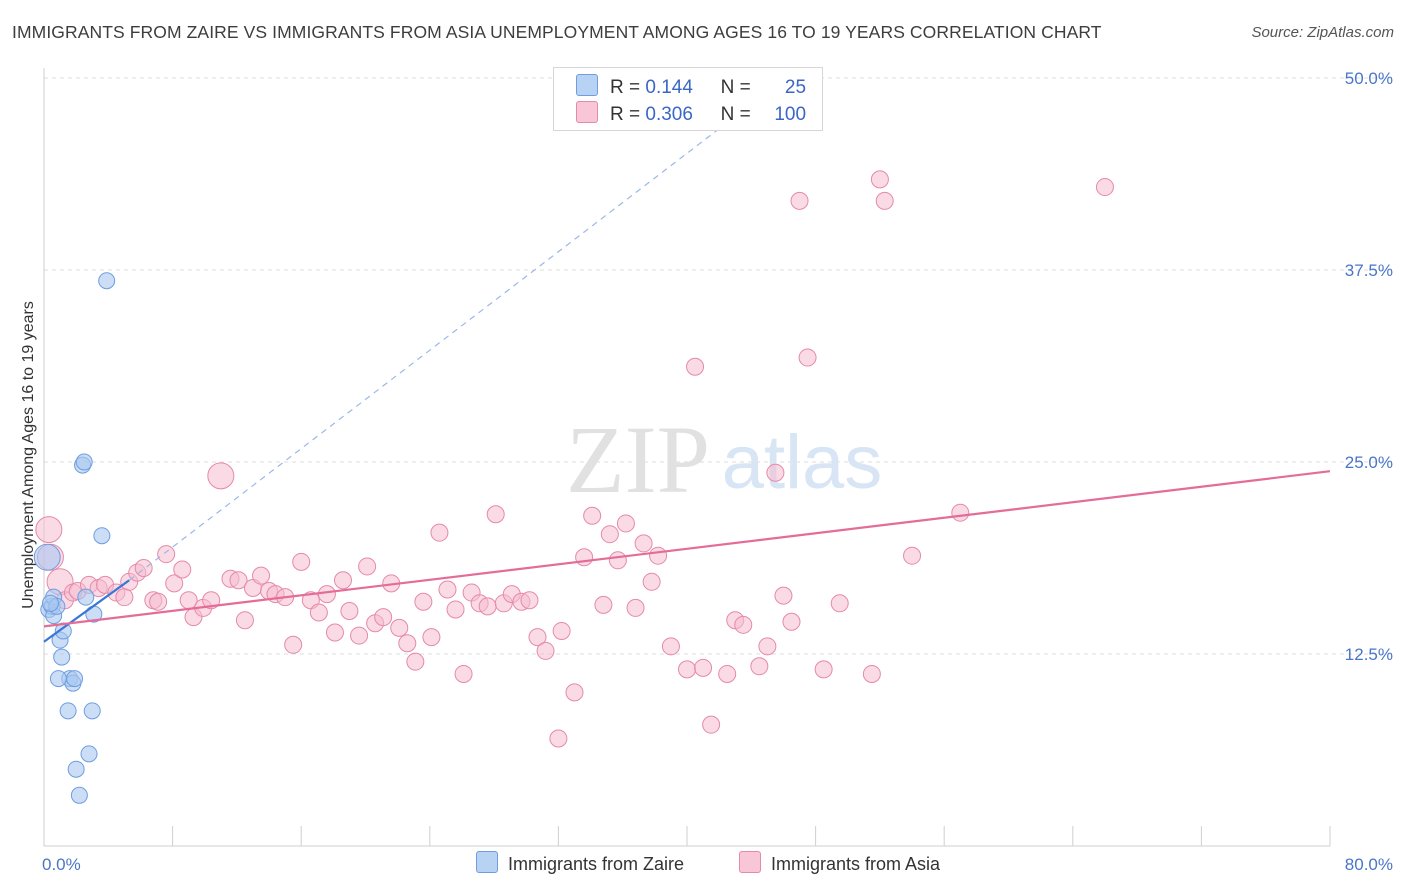 The height and width of the screenshot is (892, 1406). Describe the element at coordinates (1369, 864) in the screenshot. I see `x-tick-label-1: 80.0%` at that location.